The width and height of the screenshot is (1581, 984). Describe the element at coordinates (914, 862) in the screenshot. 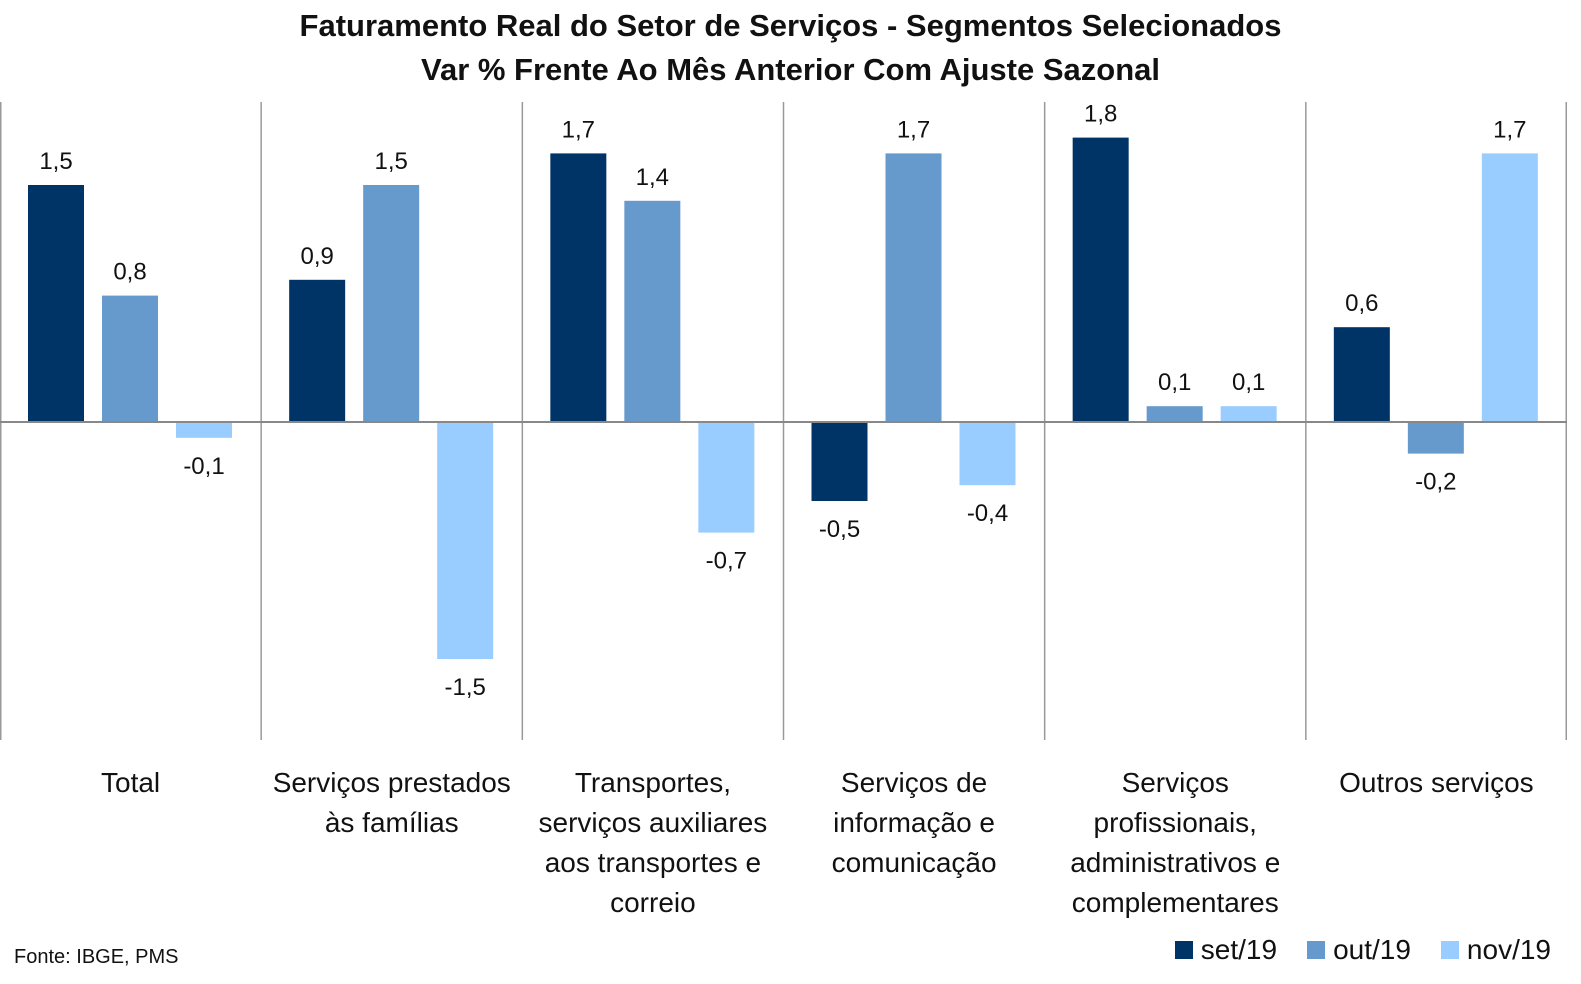

I see `category-label: comunicação` at that location.